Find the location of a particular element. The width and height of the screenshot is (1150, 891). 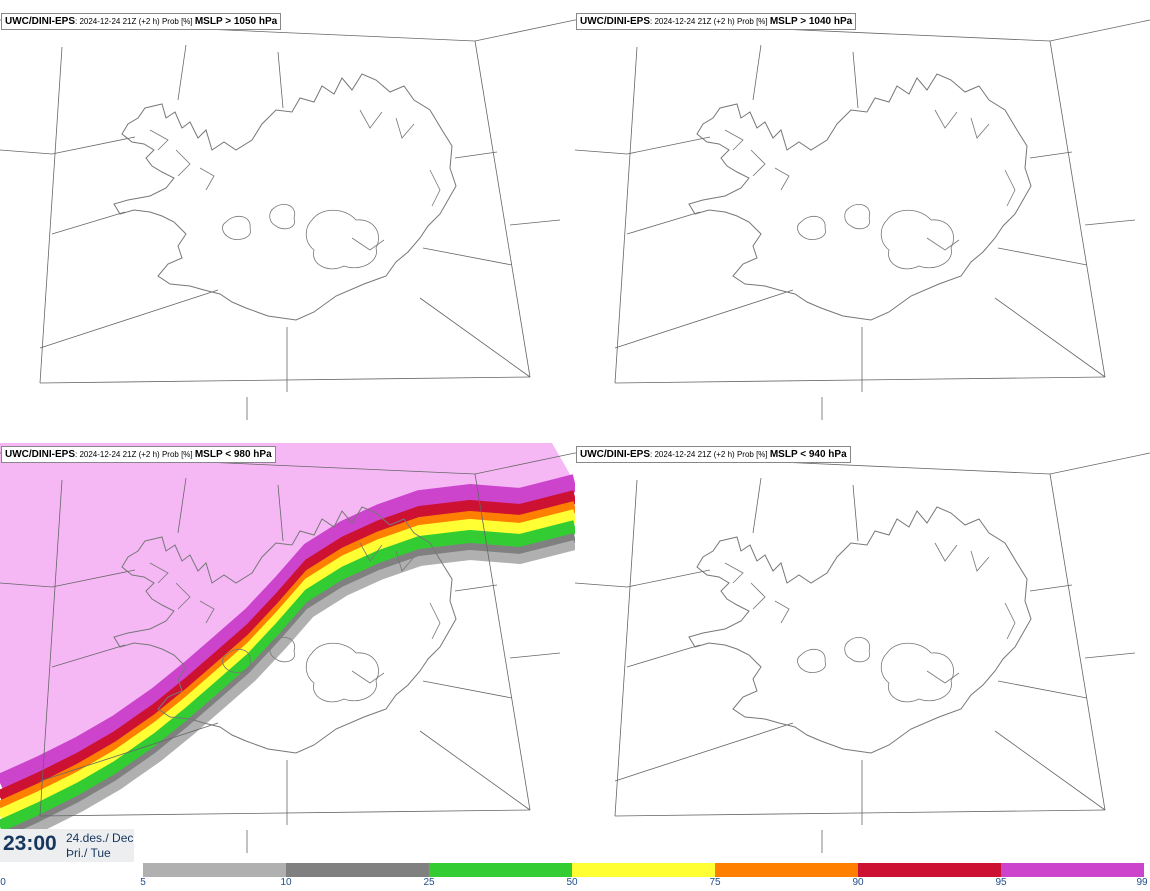

probability-legend: 0 5 10 25 50 75 90 95 99 is located at coordinates (575, 876).